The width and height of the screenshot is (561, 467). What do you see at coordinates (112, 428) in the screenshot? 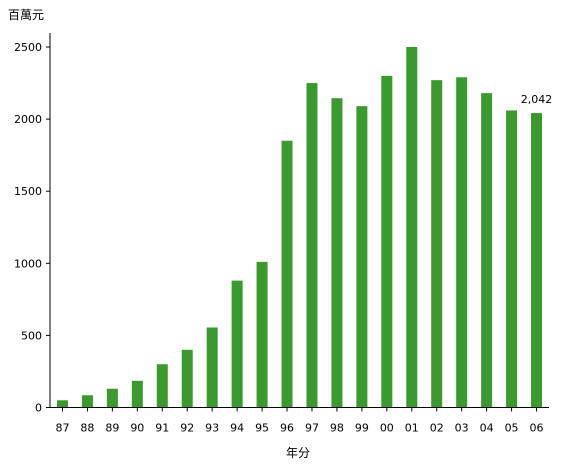
I see `x-tick-label: 89` at bounding box center [112, 428].